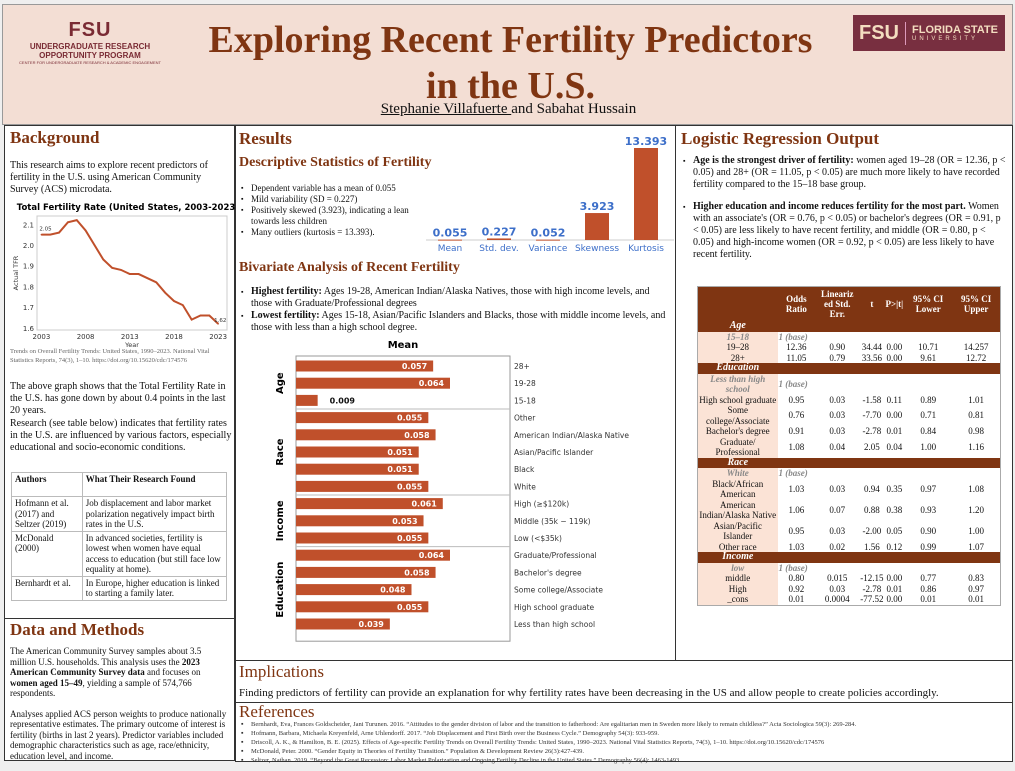 This screenshot has width=1015, height=771. What do you see at coordinates (872, 303) in the screenshot?
I see `column-header: t` at bounding box center [872, 303].